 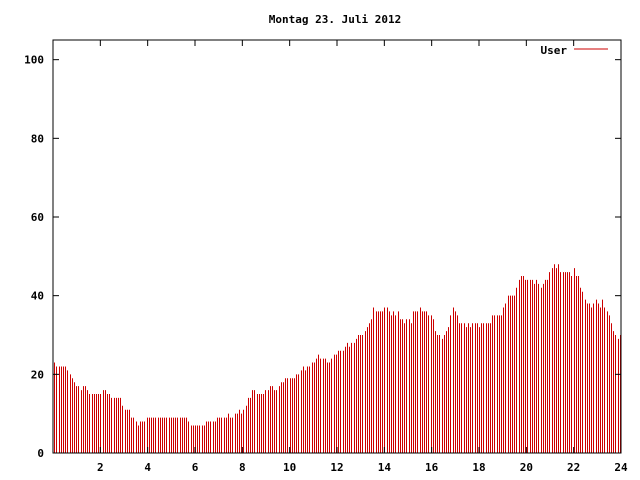 What do you see at coordinates (34, 60) in the screenshot?
I see `y-tick-label: 100` at bounding box center [34, 60].